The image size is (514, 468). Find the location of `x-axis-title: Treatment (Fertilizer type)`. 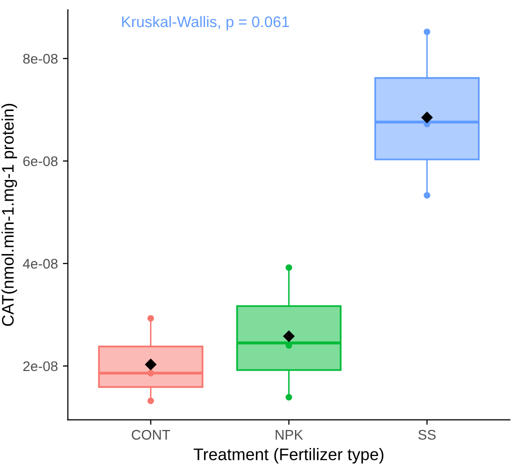

x-axis-title: Treatment (Fertilizer type) is located at coordinates (289, 456).